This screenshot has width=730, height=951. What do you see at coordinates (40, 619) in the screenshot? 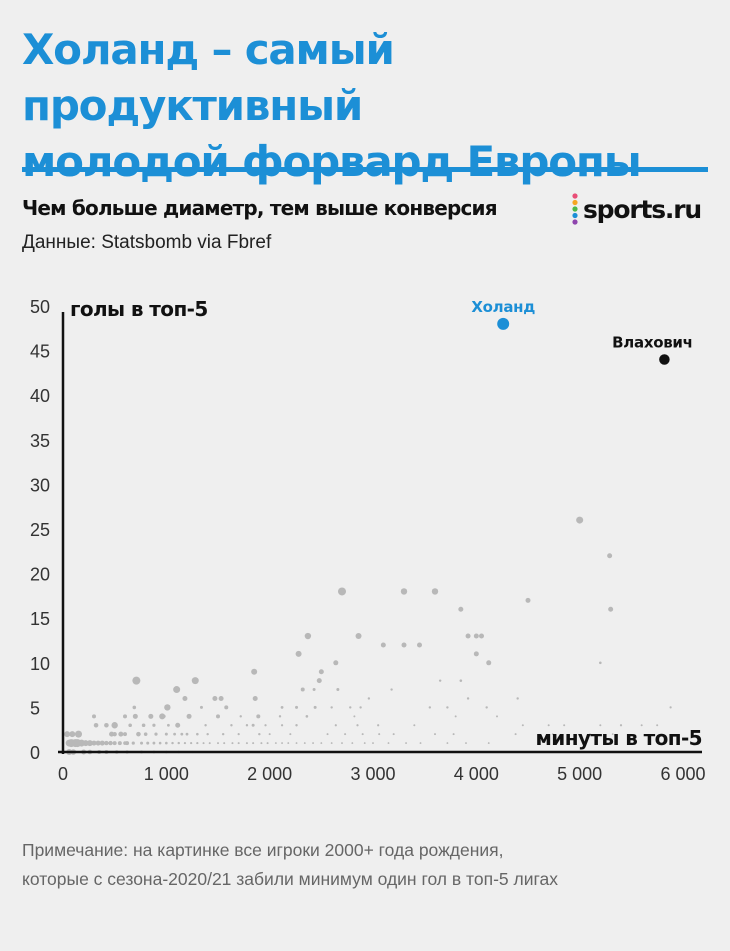
I see `y-tick-label: 15` at bounding box center [40, 619].